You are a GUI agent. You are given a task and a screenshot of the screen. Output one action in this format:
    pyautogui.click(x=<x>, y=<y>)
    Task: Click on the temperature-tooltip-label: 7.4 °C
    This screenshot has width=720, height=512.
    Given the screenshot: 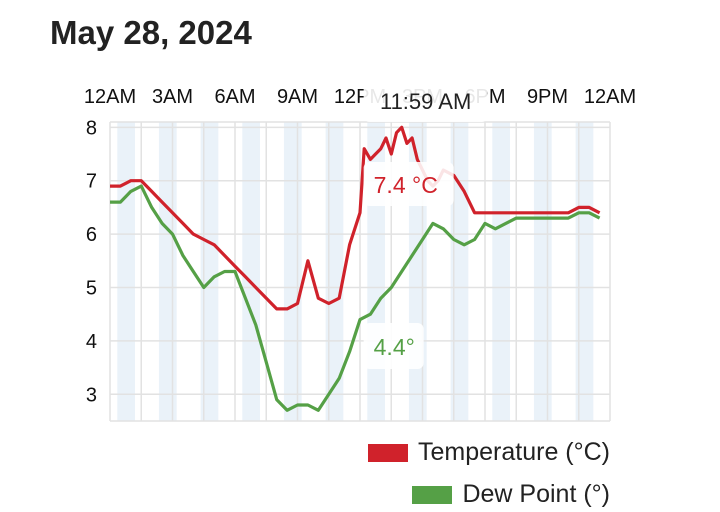 What is the action you would take?
    pyautogui.click(x=406, y=185)
    